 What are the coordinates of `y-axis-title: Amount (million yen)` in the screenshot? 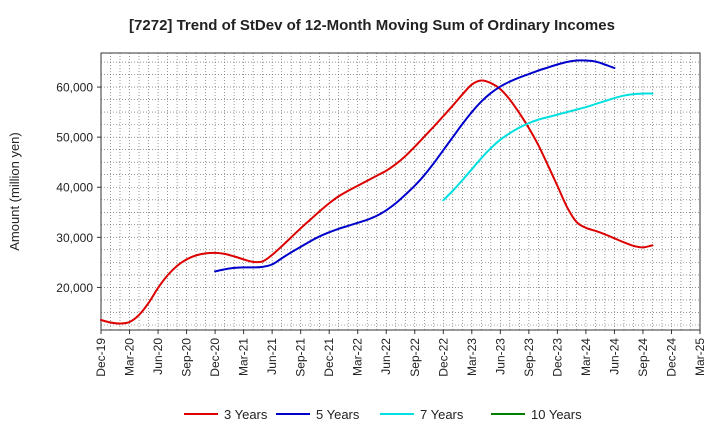 It's located at (14, 191).